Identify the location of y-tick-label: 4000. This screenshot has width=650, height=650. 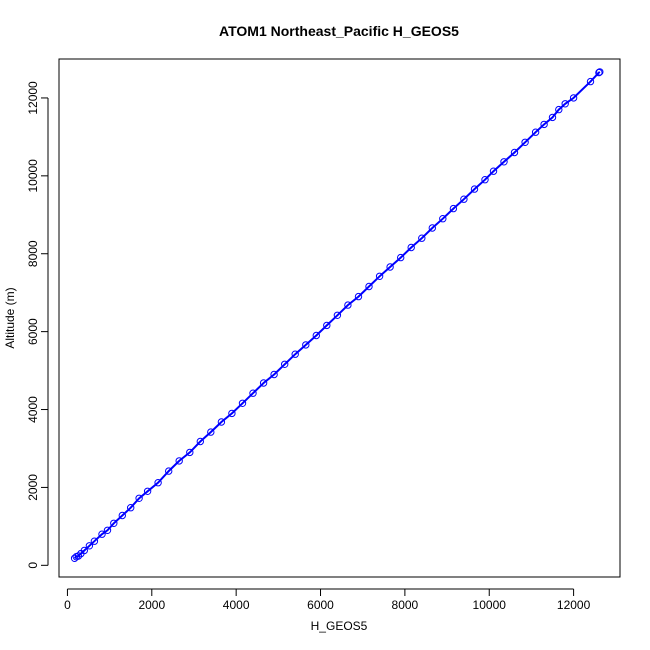
(33, 409).